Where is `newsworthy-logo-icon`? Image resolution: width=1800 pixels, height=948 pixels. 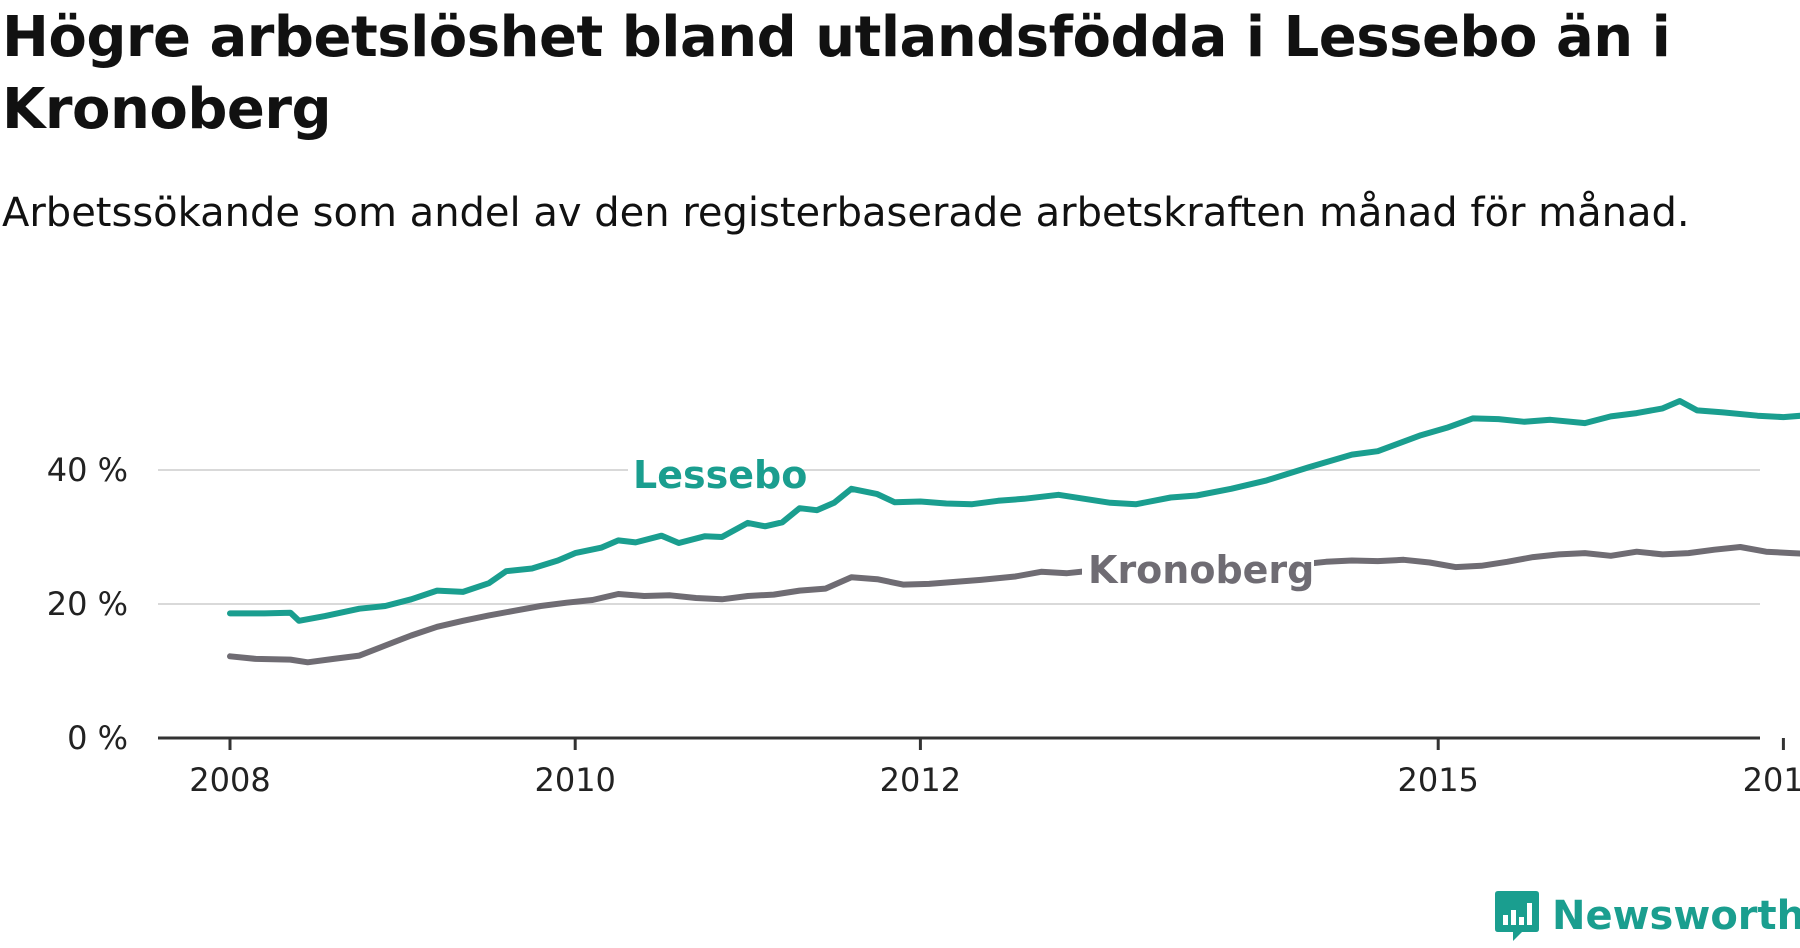 newsworthy-logo-icon is located at coordinates (1517, 916).